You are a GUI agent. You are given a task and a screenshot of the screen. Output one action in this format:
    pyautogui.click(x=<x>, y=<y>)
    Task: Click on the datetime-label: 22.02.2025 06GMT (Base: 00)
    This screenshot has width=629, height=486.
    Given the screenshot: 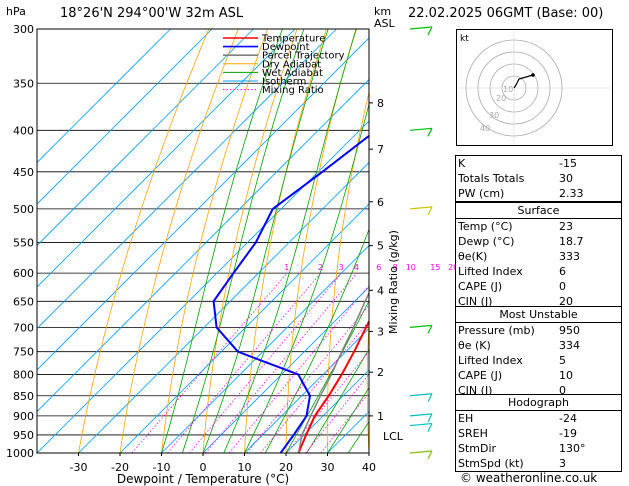 What is the action you would take?
    pyautogui.click(x=506, y=13)
    